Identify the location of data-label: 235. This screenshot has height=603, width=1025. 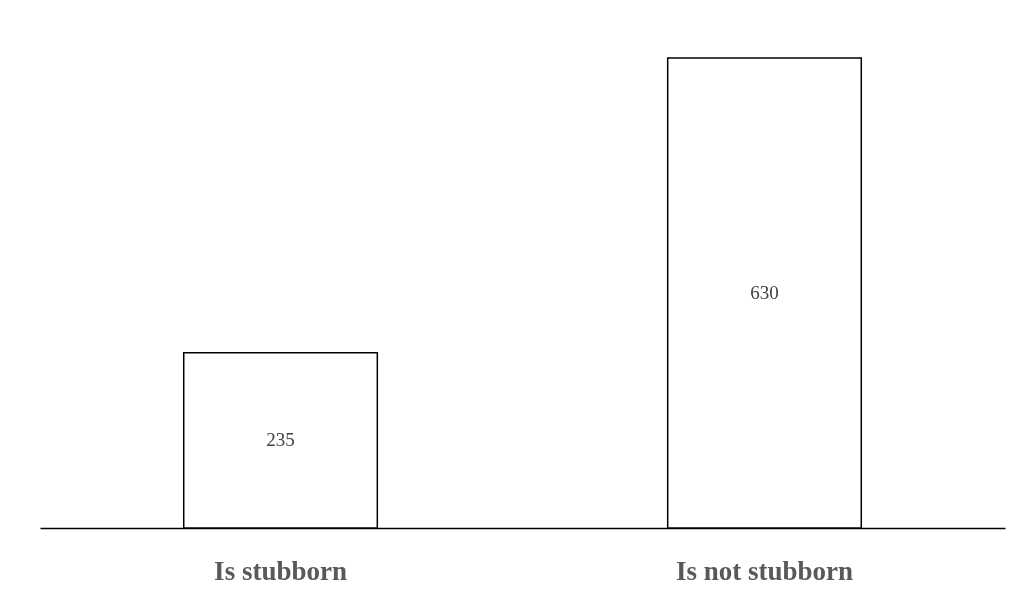
(280, 440).